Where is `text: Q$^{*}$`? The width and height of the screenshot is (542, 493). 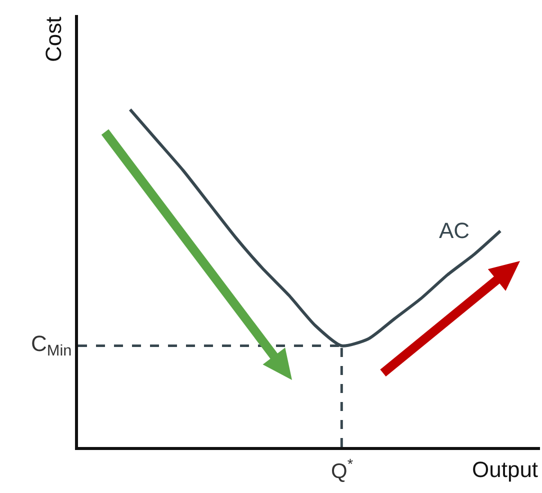 text: Q$^{*}$ is located at coordinates (342, 470).